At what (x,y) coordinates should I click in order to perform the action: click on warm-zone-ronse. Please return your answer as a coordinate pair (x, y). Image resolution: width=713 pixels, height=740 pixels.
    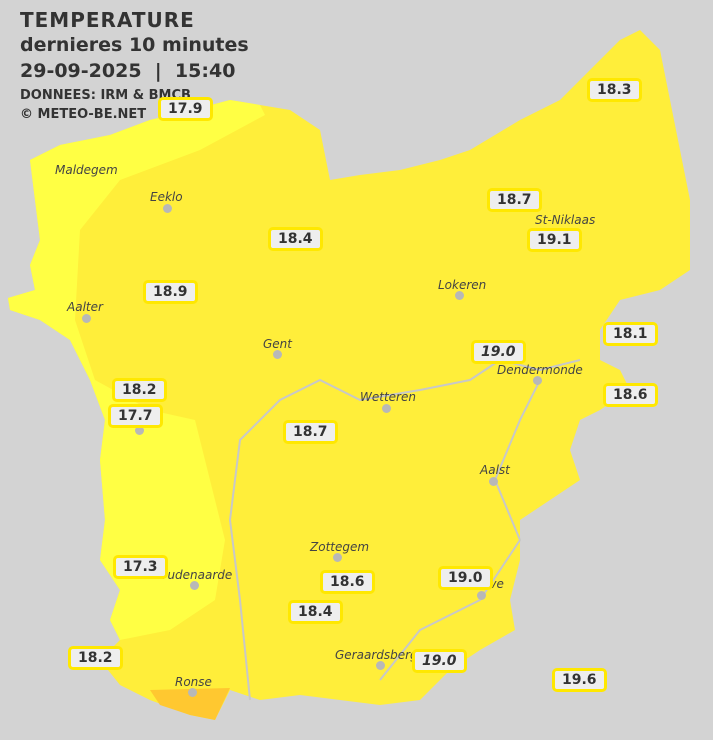
    Looking at the image, I should click on (190, 704).